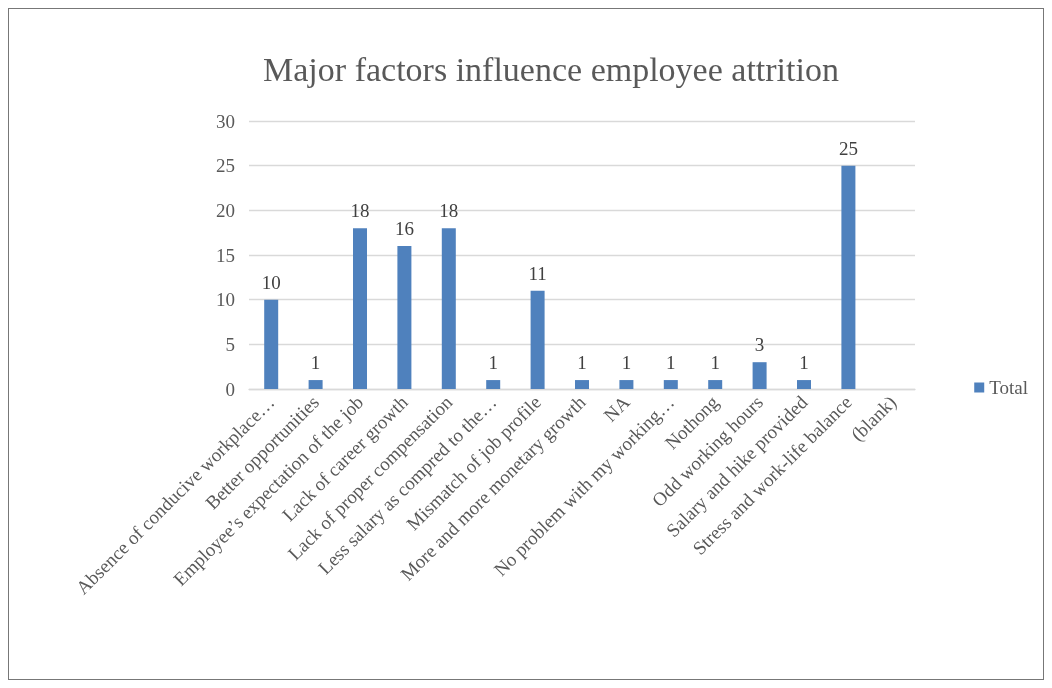 The image size is (1052, 688). What do you see at coordinates (848, 148) in the screenshot?
I see `data-label: 25` at bounding box center [848, 148].